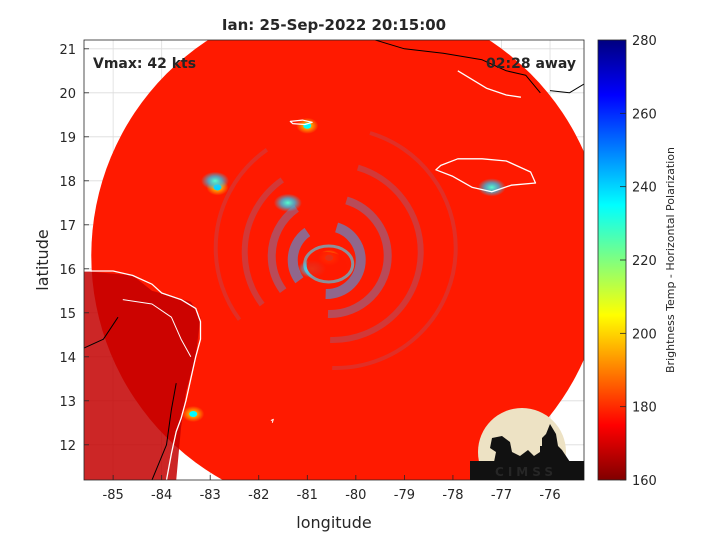 The width and height of the screenshot is (720, 540). What do you see at coordinates (67, 446) in the screenshot?
I see `y-tick-label: 12` at bounding box center [67, 446].